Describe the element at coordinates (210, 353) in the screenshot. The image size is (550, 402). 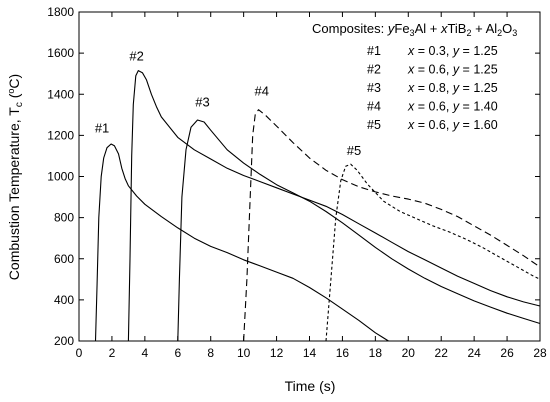
I see `x-tick-label: 8` at that location.